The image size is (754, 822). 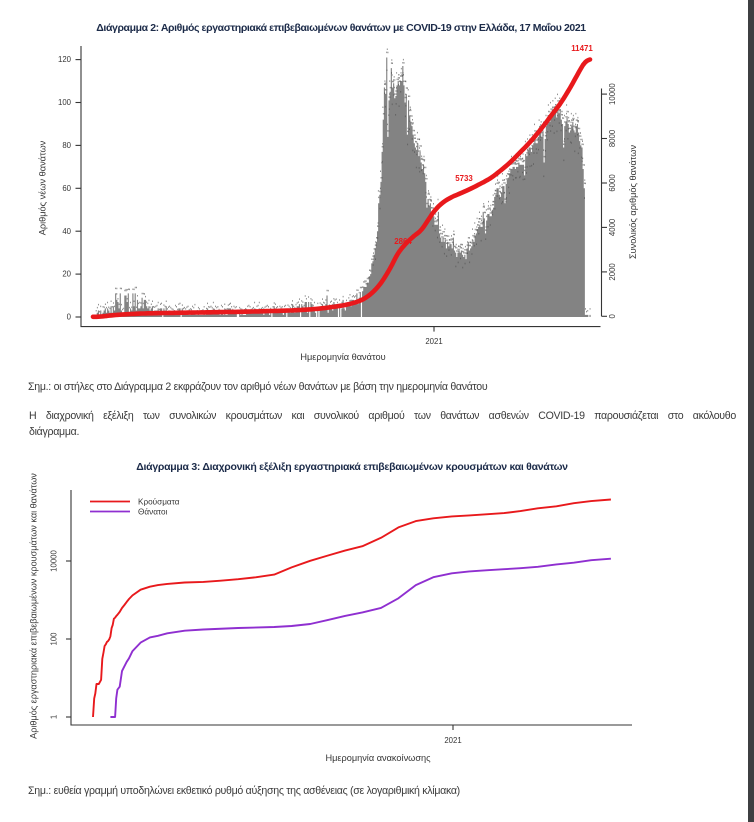 What do you see at coordinates (612, 183) in the screenshot?
I see `svg-text: 6000` at bounding box center [612, 183].